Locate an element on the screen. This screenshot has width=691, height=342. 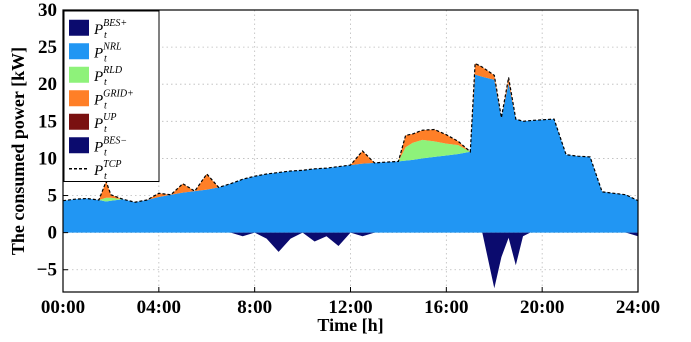
x-axis-ticks: 00:00 04:00 8:00 12:00 16:00 20:00 24:00 is located at coordinates (350, 302).